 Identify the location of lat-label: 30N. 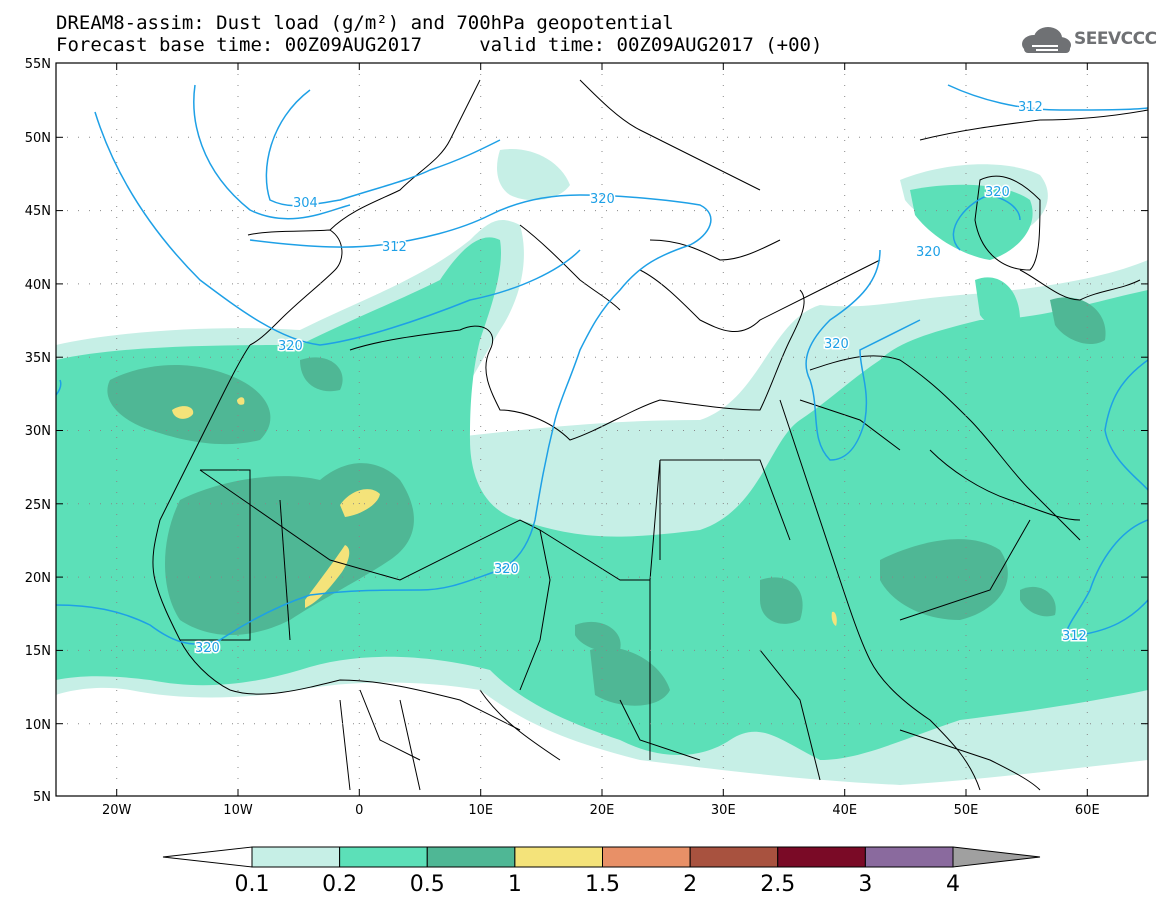
(38, 431).